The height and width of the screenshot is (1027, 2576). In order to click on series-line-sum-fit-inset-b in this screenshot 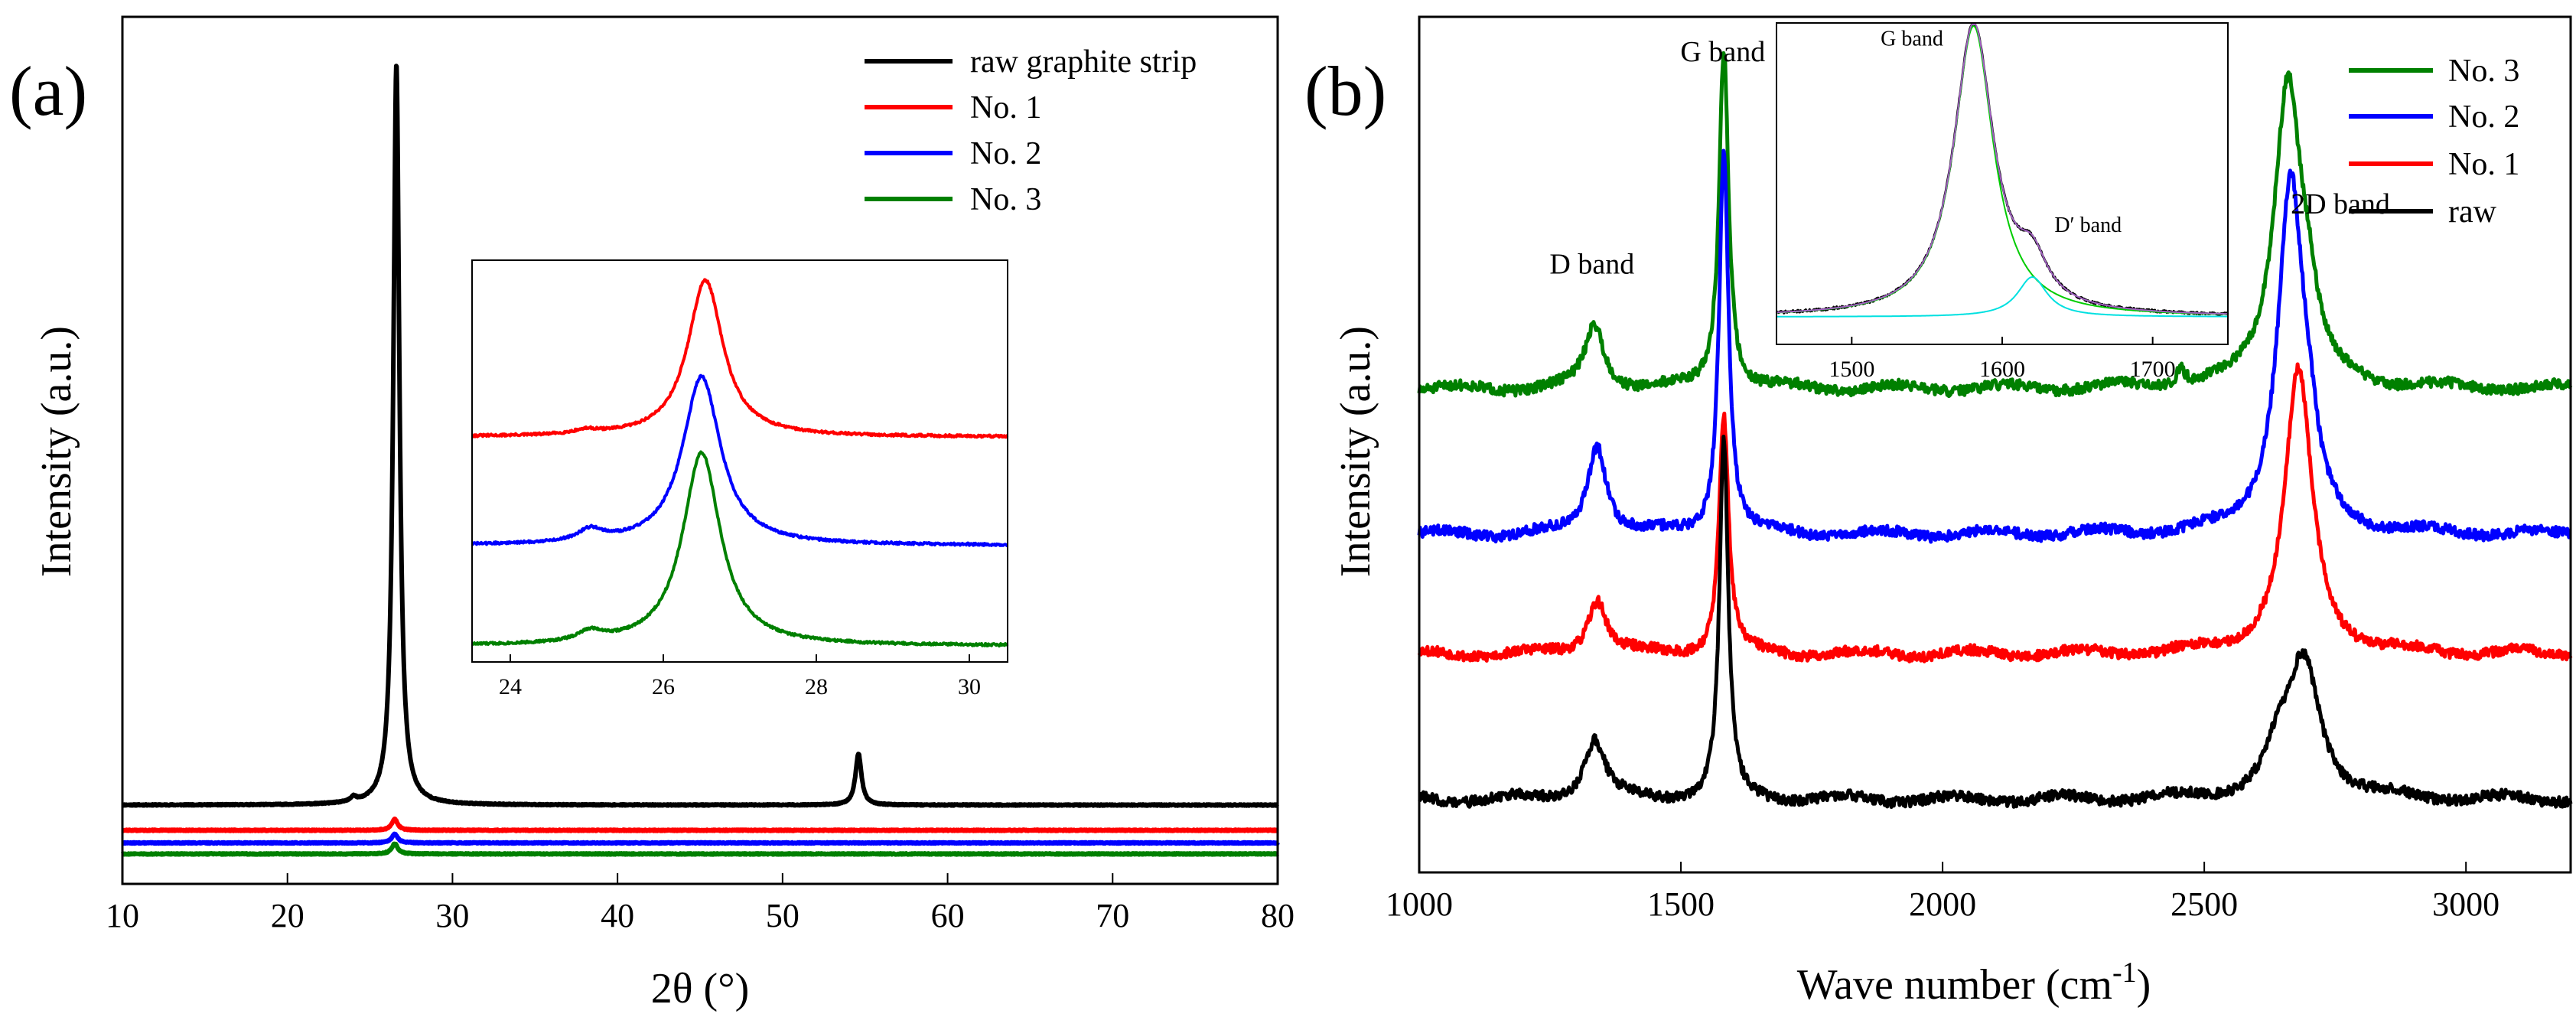, I will do `click(2002, 169)`.